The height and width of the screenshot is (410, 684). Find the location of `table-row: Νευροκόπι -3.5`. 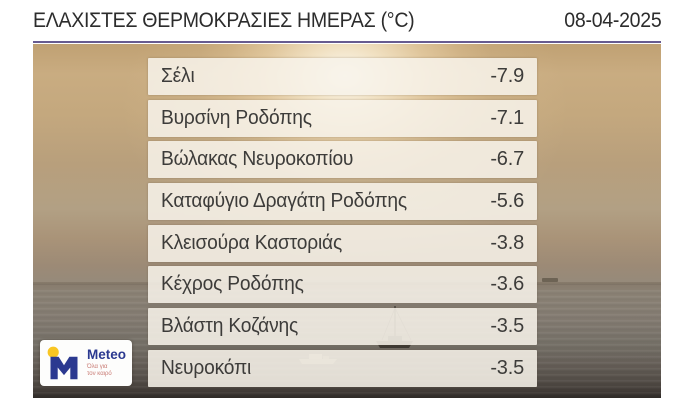

table-row: Νευροκόπι -3.5 is located at coordinates (342, 368).